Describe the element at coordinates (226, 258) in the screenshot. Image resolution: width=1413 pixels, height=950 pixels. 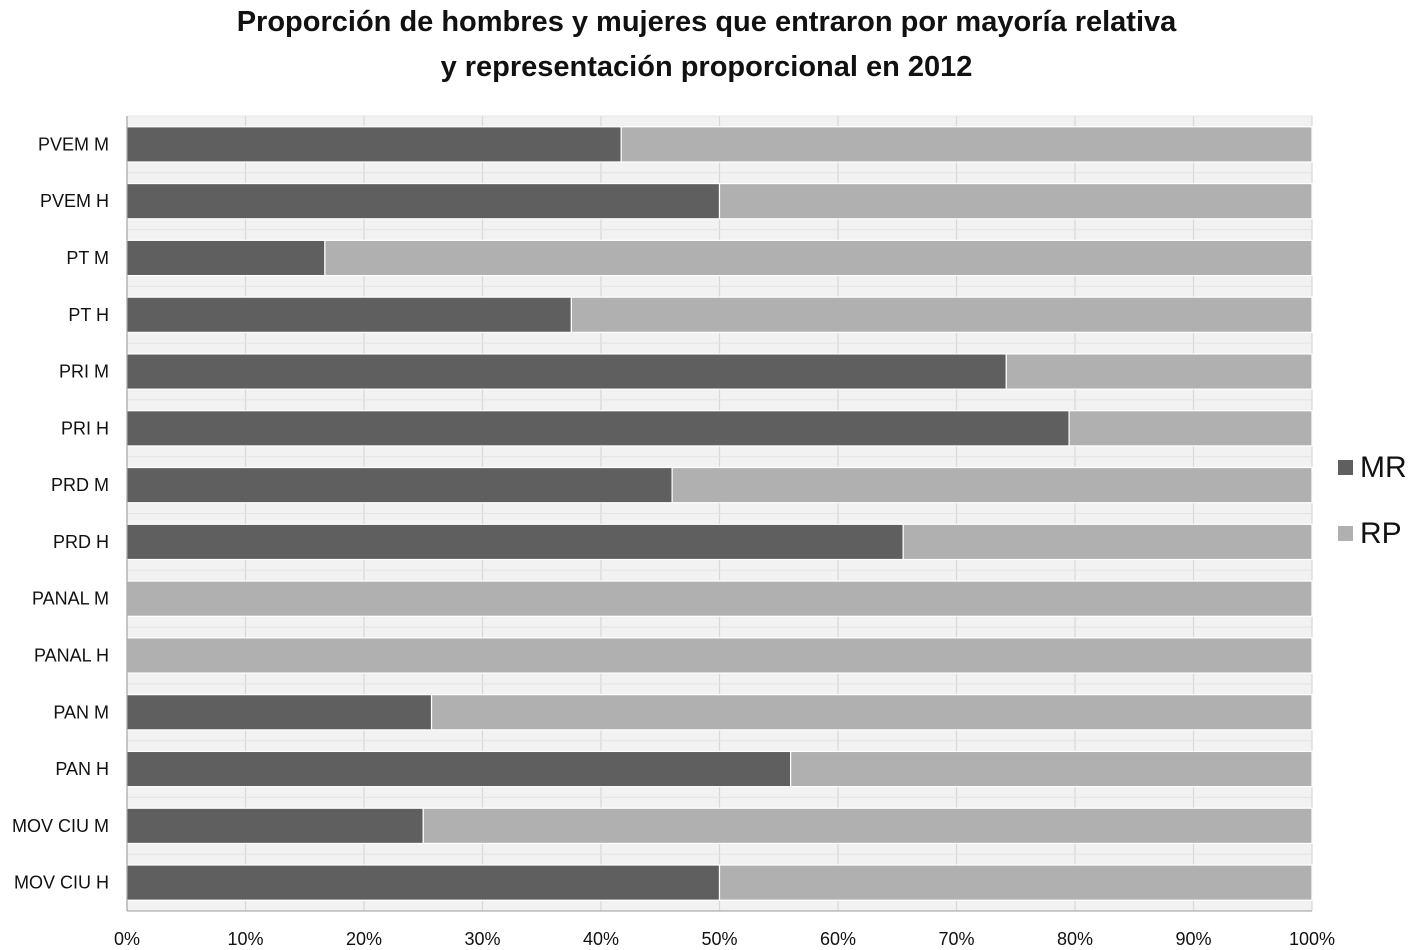
I see `bar-mr-pt-m` at that location.